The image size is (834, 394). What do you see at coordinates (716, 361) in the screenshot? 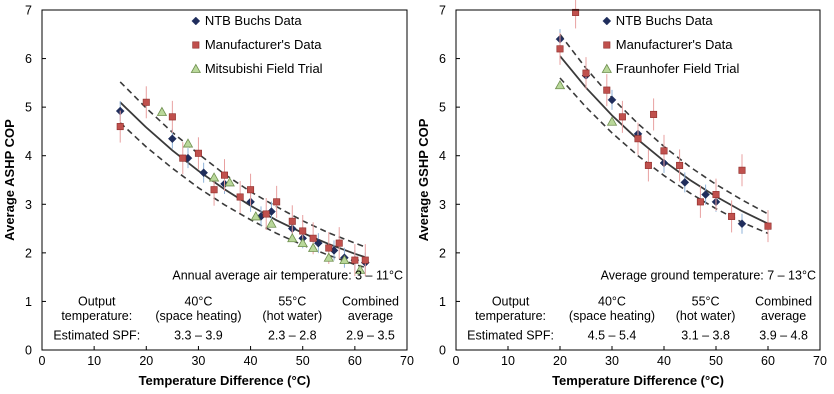
I see `x-tick-label: 50` at bounding box center [716, 361].